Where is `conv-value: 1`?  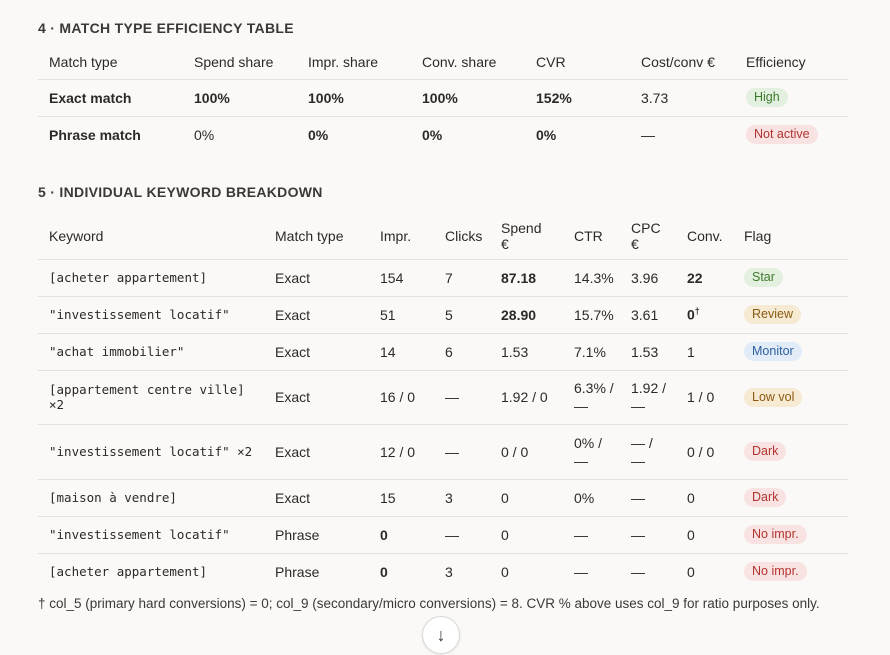
conv-value: 1 is located at coordinates (691, 351).